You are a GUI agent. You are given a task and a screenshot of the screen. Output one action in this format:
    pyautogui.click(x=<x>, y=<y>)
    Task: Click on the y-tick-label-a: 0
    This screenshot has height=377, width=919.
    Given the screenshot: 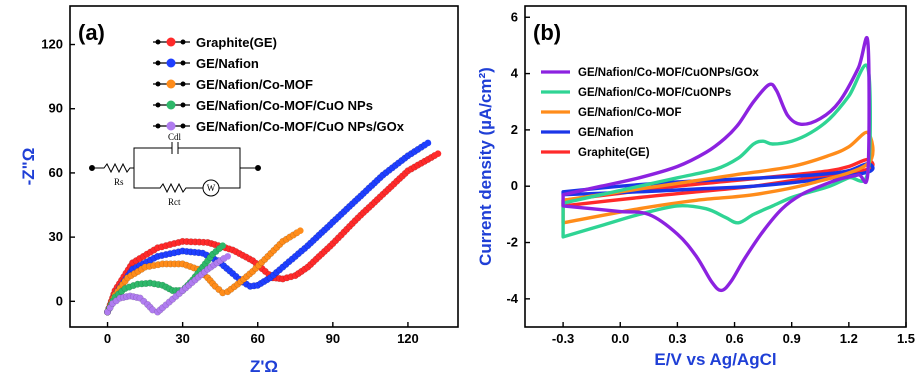 What is the action you would take?
    pyautogui.click(x=59, y=300)
    